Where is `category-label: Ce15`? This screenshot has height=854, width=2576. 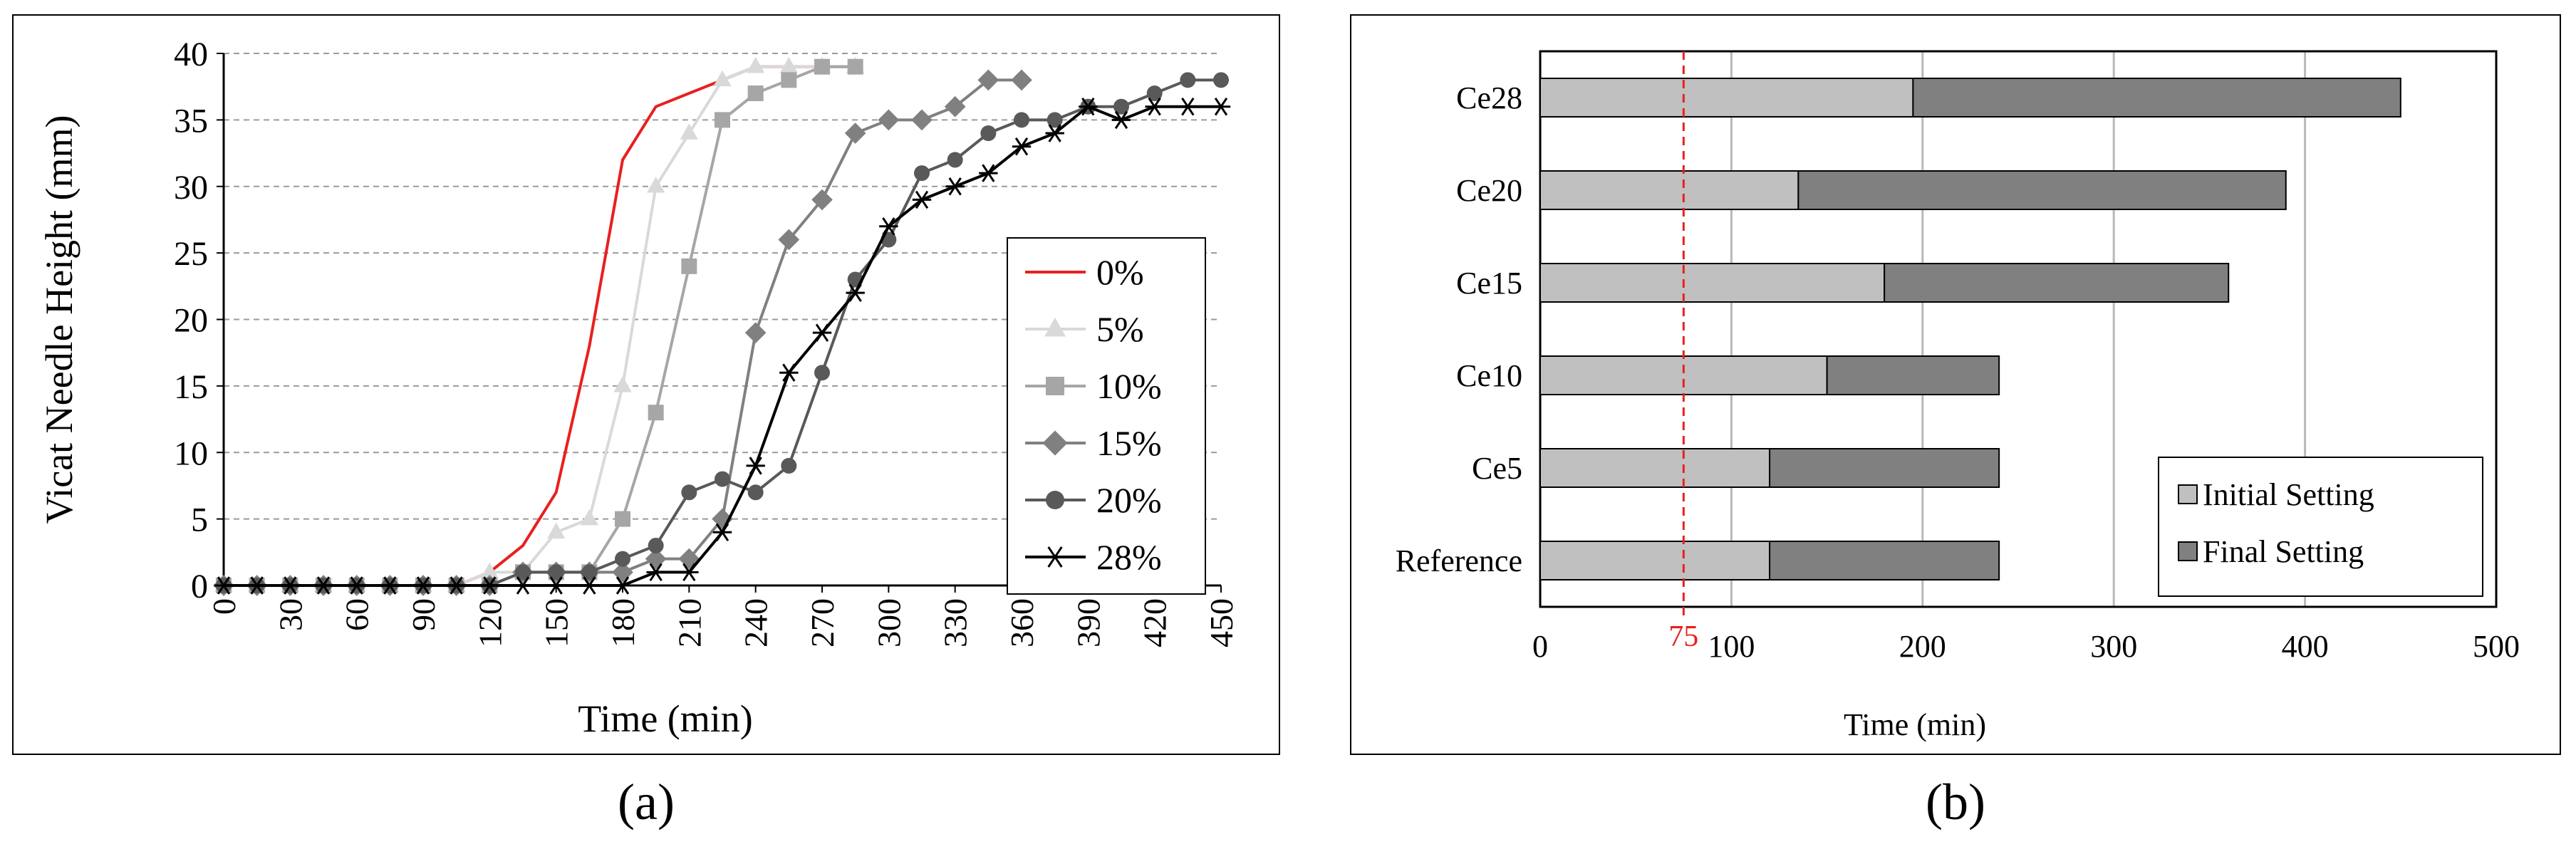
category-label: Ce15 is located at coordinates (1489, 283).